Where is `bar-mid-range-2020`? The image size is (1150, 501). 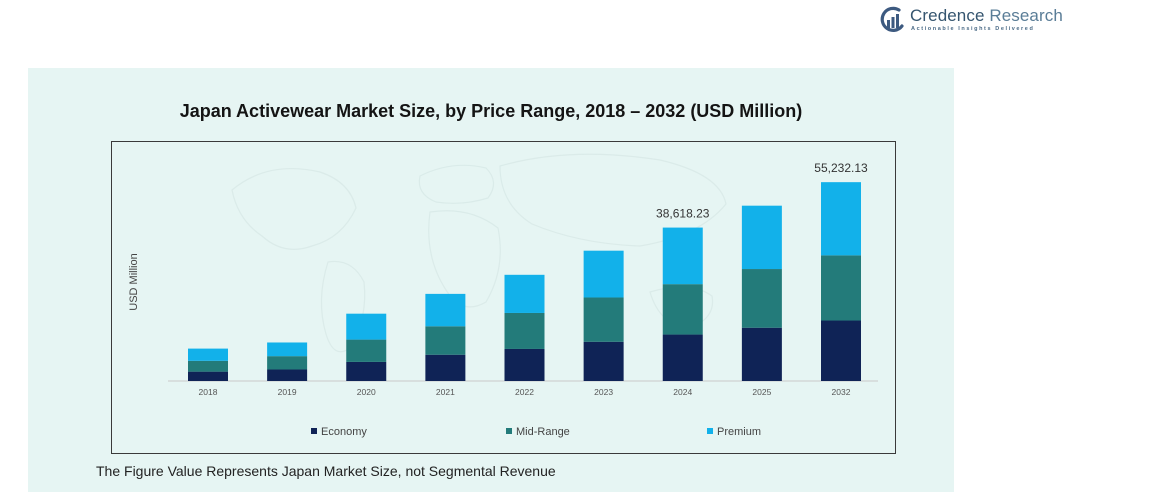 bar-mid-range-2020 is located at coordinates (366, 350).